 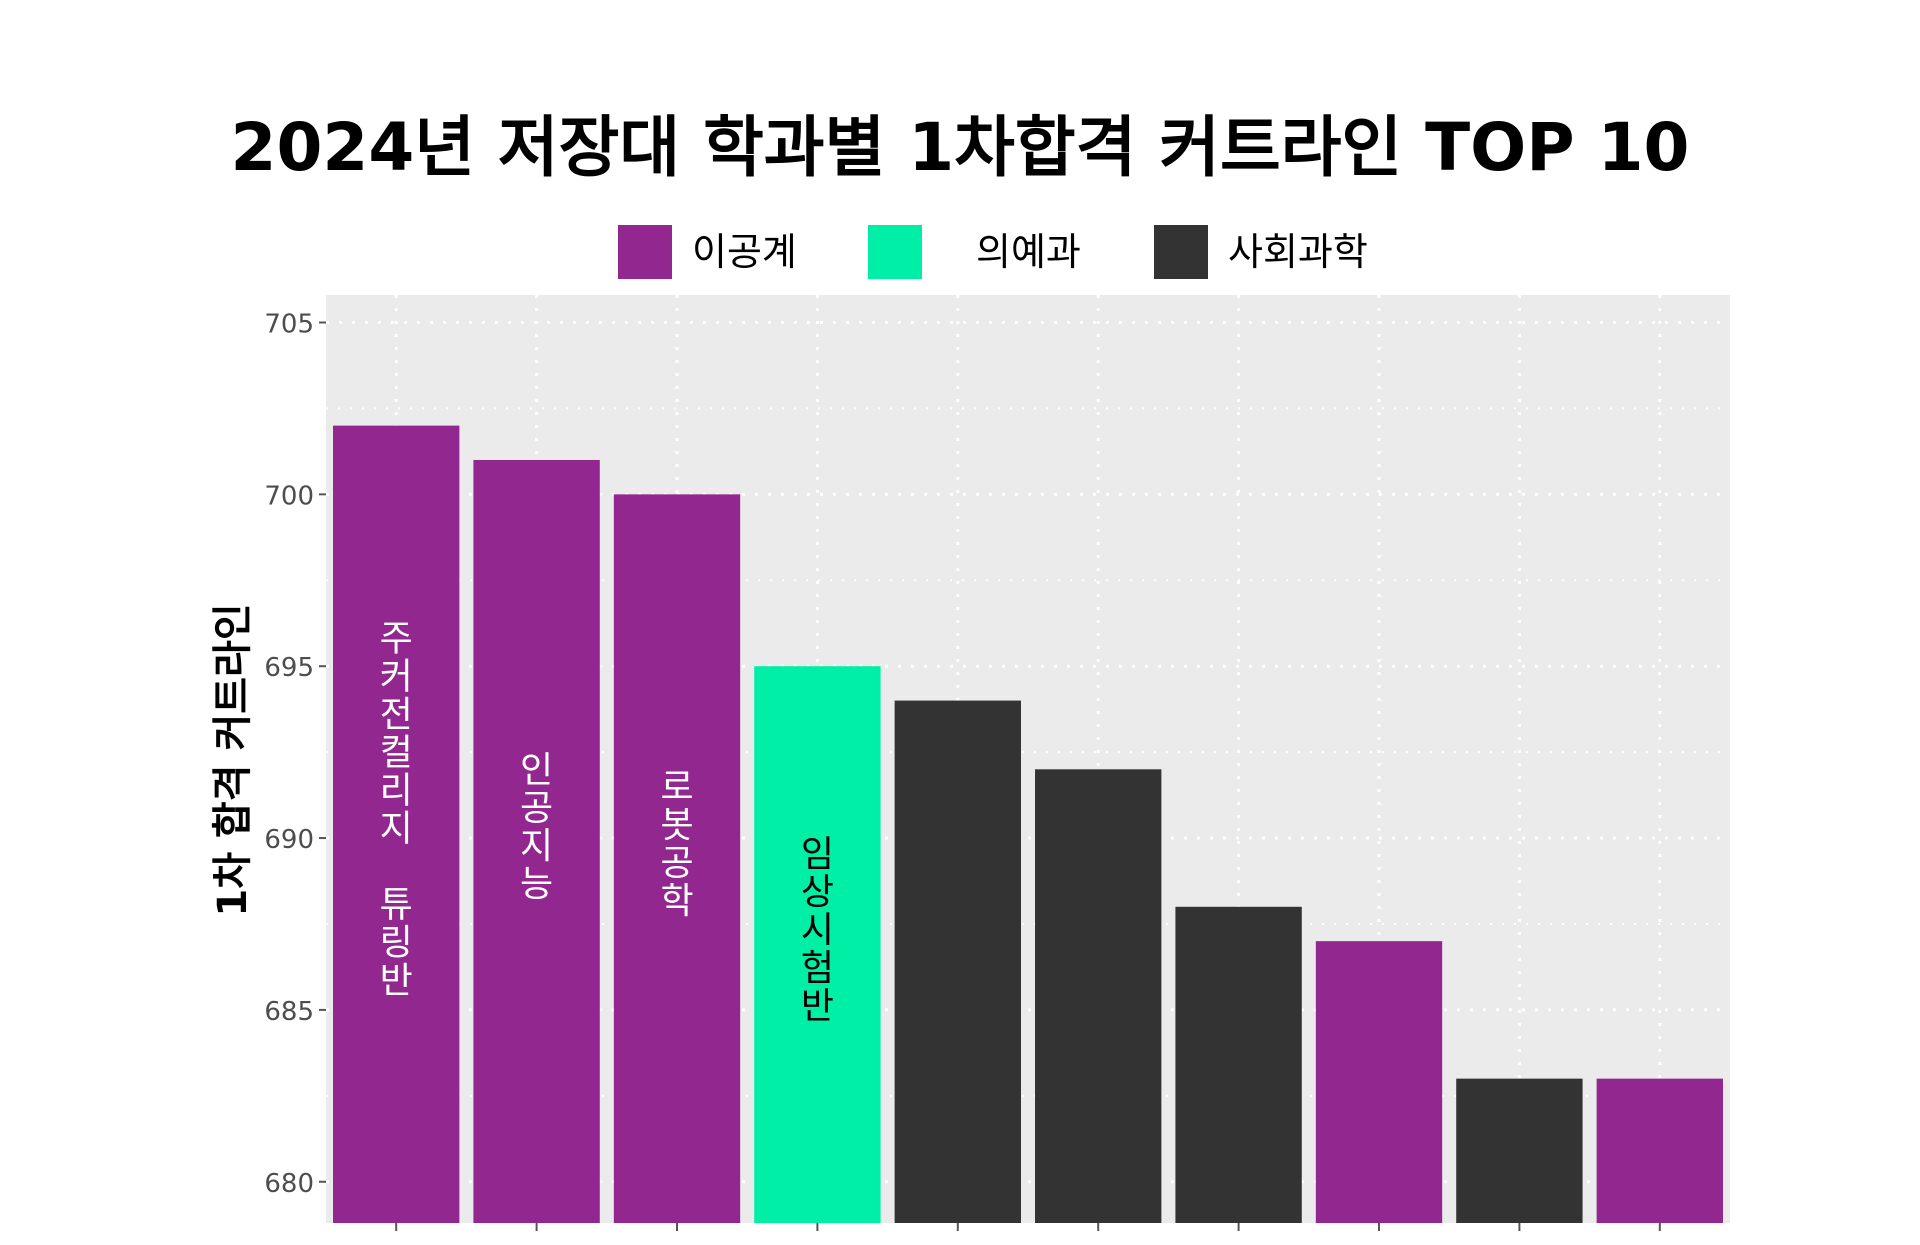 What do you see at coordinates (1028, 1227) in the screenshot?
I see `x-axis` at bounding box center [1028, 1227].